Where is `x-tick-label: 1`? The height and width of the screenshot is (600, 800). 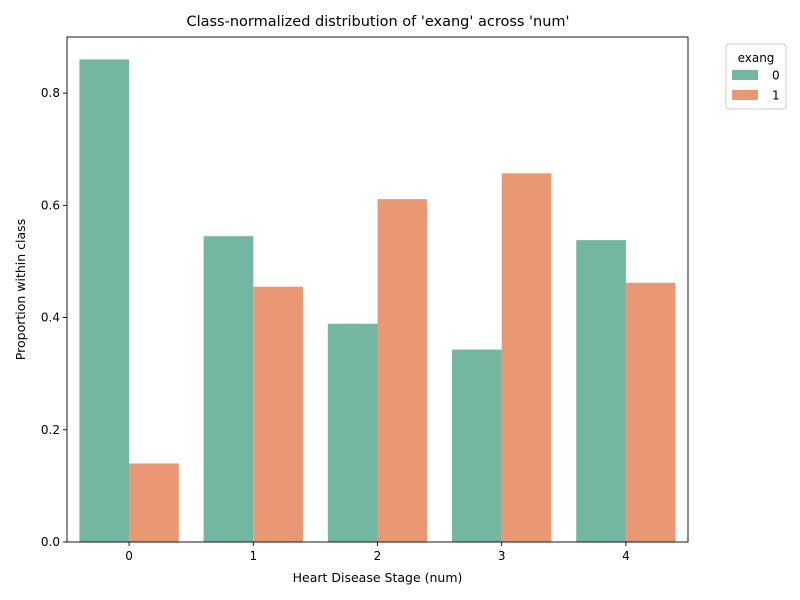 x-tick-label: 1 is located at coordinates (253, 556).